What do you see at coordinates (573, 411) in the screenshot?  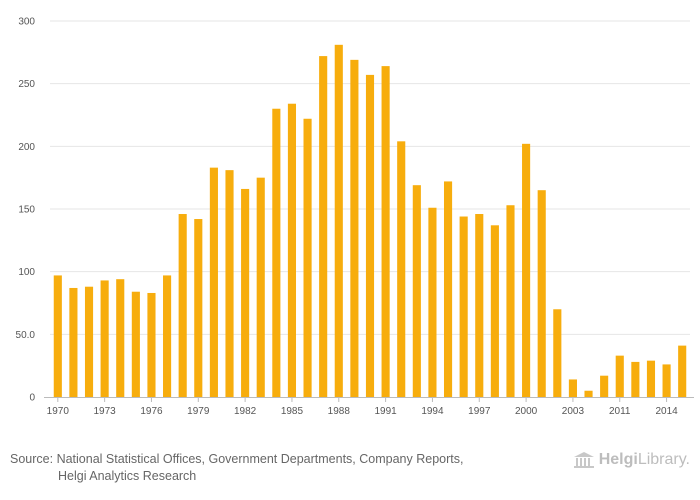 I see `x-tick-label: 2003` at bounding box center [573, 411].